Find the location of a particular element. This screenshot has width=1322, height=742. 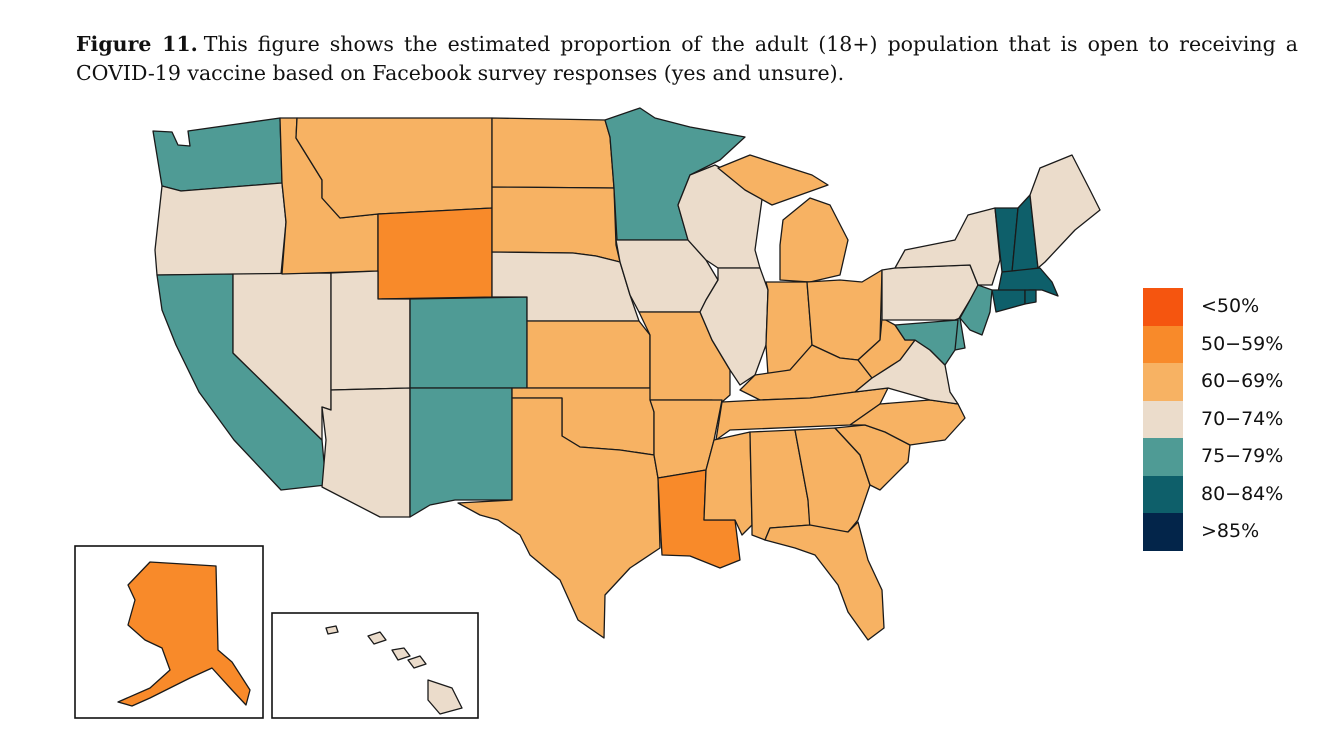

state-washington is located at coordinates (217, 154).